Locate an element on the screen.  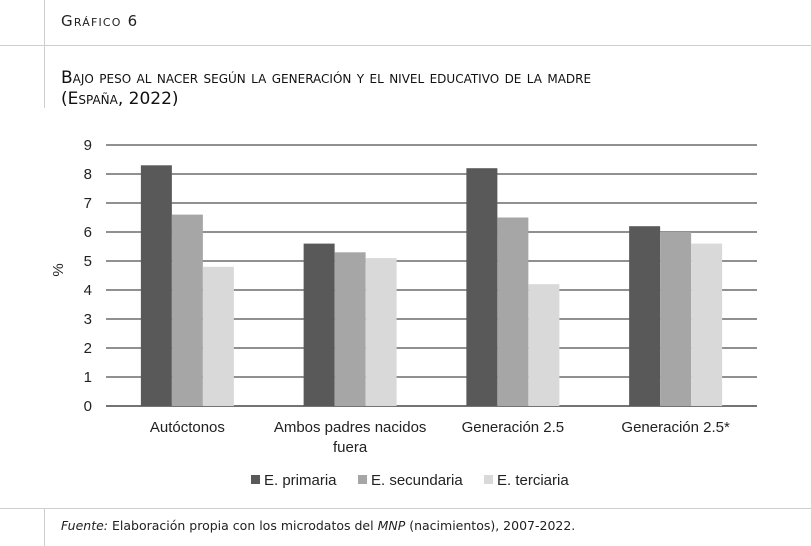
y-tick-label: 4 is located at coordinates (88, 290).